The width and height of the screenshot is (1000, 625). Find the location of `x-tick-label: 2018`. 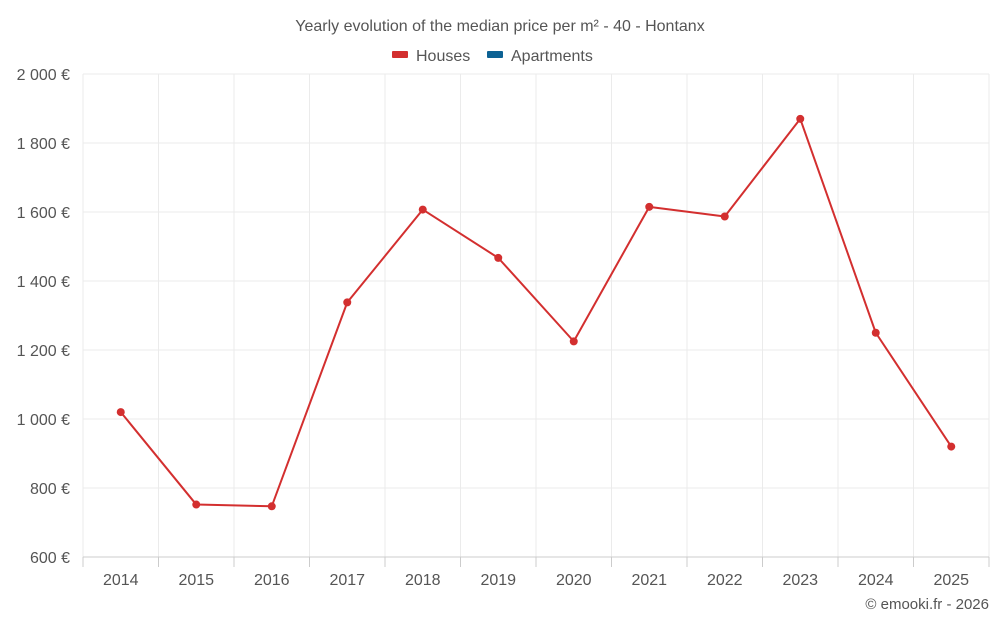

x-tick-label: 2018 is located at coordinates (423, 580).